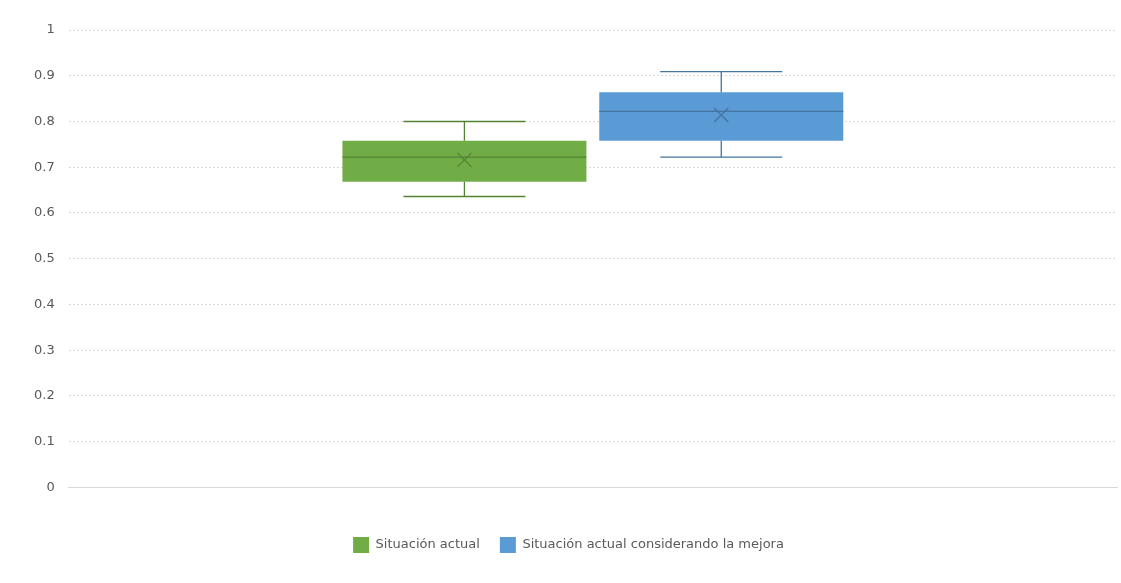  Describe the element at coordinates (427, 544) in the screenshot. I see `legend-label: Situación actual` at that location.